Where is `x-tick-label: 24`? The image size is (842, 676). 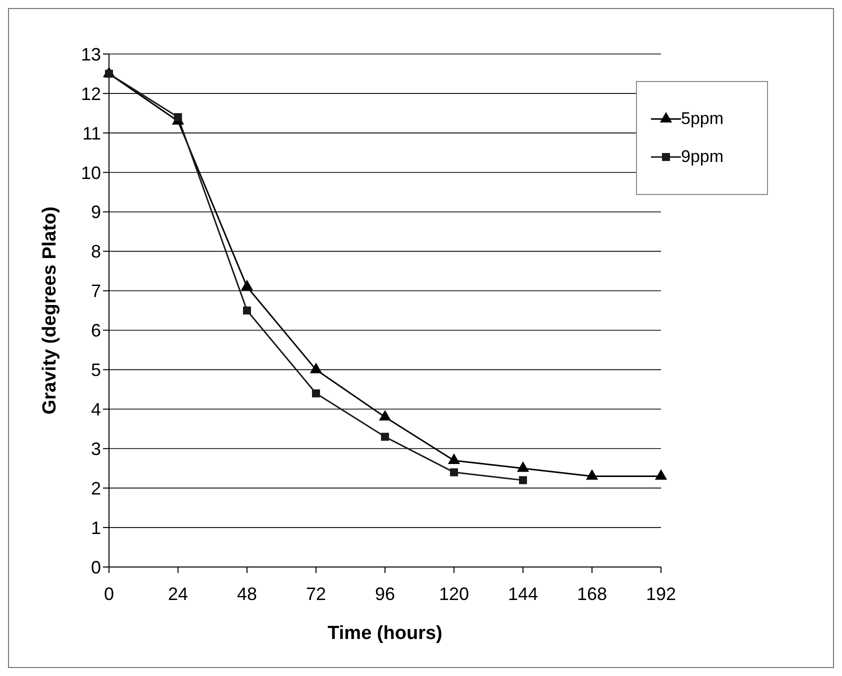 x-tick-label: 24 is located at coordinates (178, 594).